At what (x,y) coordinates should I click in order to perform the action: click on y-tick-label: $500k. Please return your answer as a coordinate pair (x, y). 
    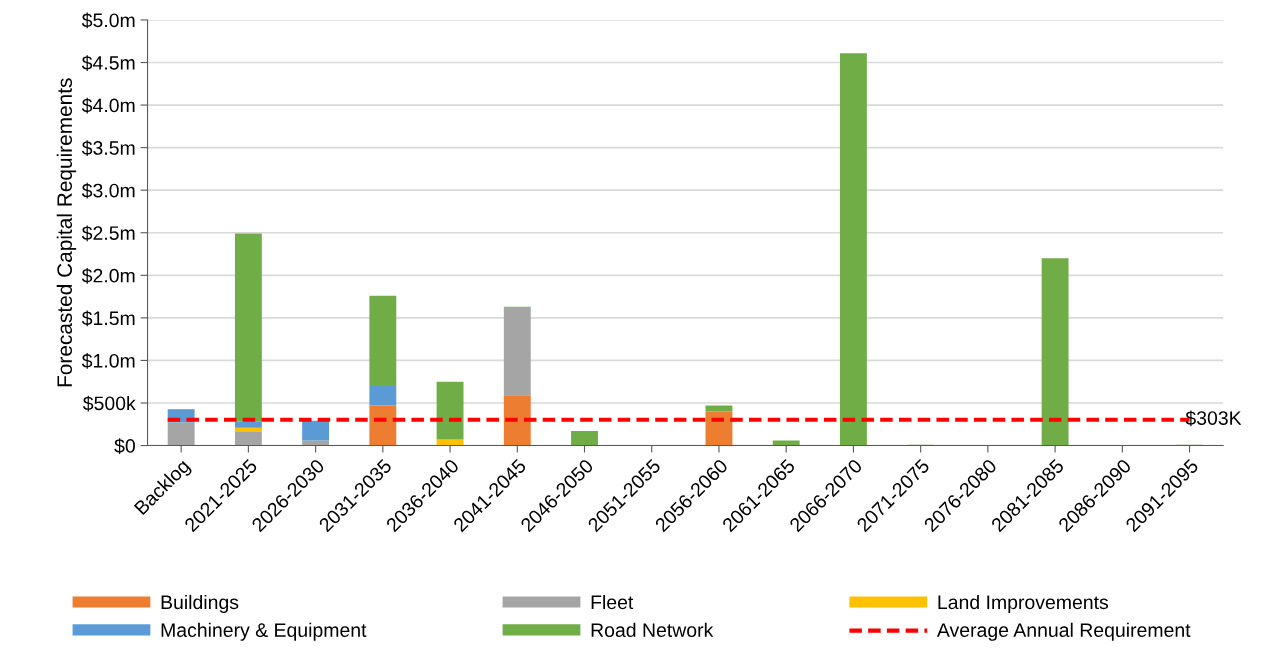
    Looking at the image, I should click on (109, 403).